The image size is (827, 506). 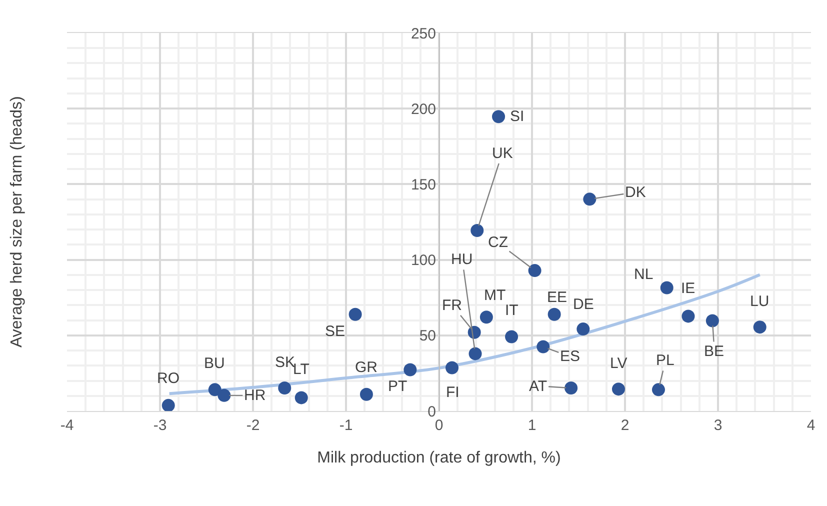 I want to click on annotation: LT, so click(x=301, y=369).